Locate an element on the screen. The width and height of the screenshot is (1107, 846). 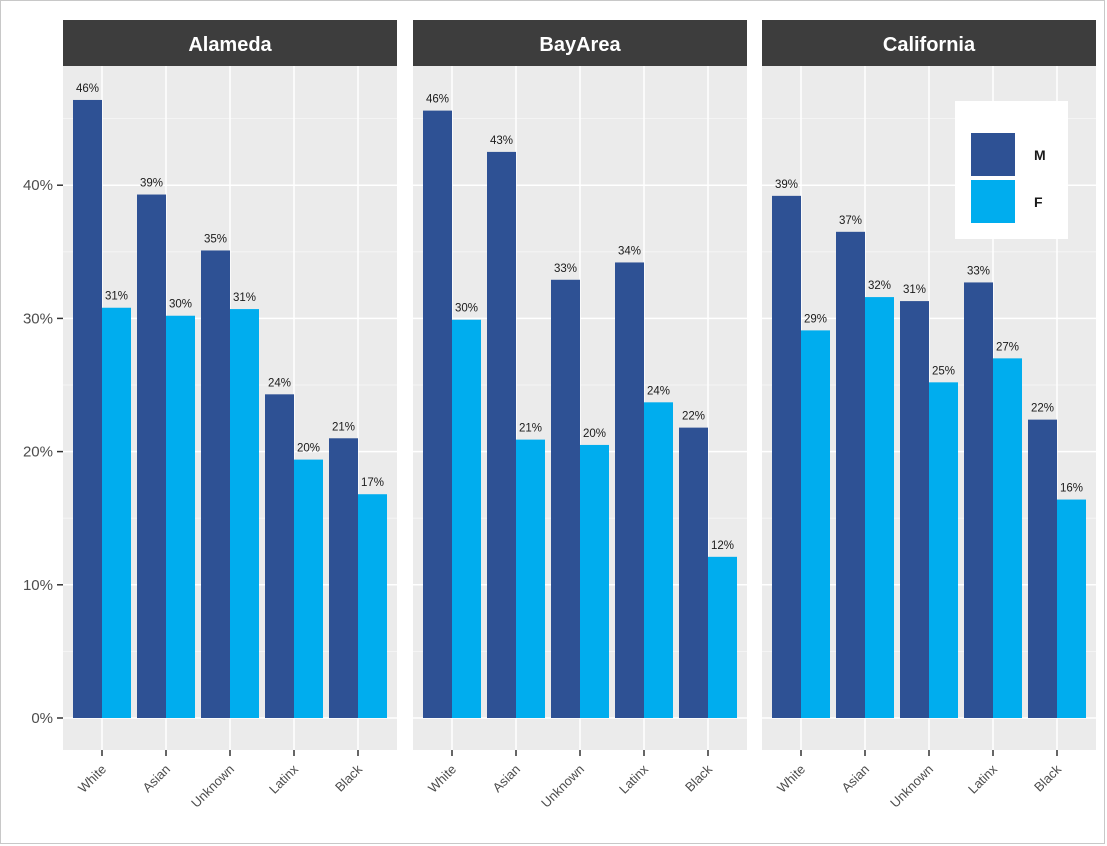
facet-strip-label: California is located at coordinates (929, 45).